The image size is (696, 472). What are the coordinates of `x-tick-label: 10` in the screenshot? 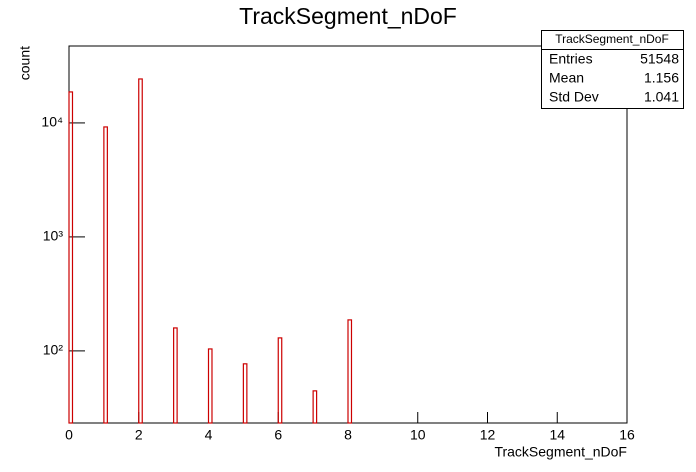 It's located at (418, 435).